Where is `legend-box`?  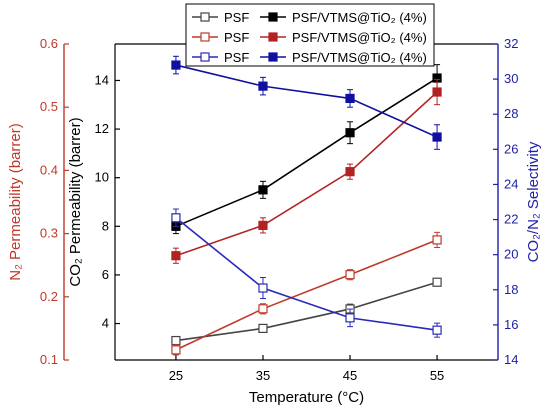 legend-box is located at coordinates (310, 35).